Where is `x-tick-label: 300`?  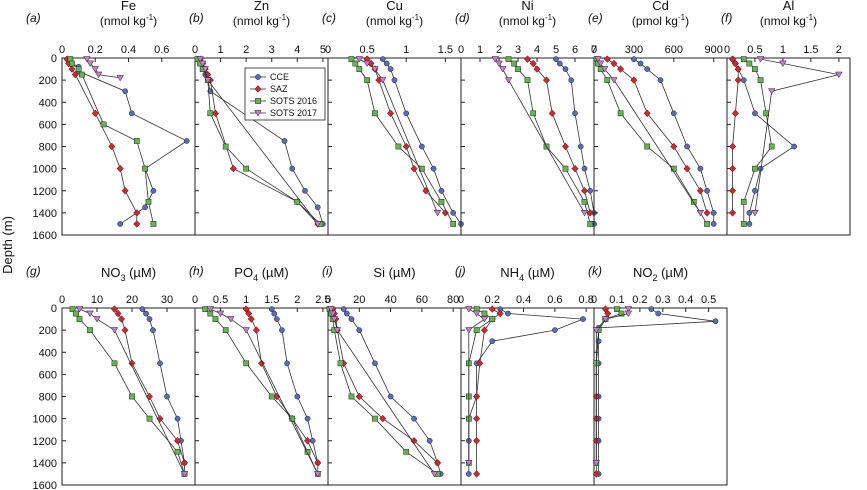 x-tick-label: 300 is located at coordinates (634, 50).